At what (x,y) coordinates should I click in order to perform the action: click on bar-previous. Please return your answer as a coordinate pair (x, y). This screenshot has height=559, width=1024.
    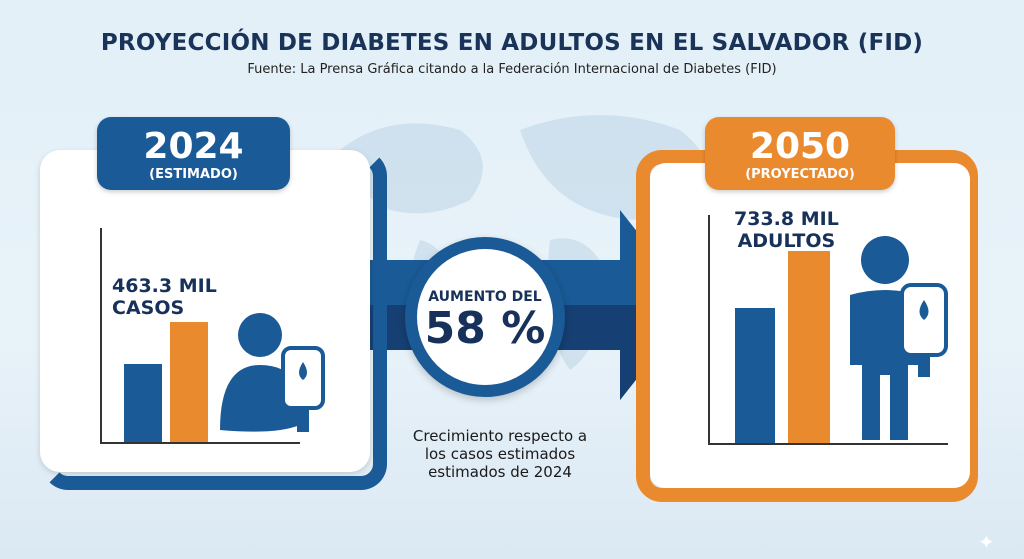
    Looking at the image, I should click on (143, 403).